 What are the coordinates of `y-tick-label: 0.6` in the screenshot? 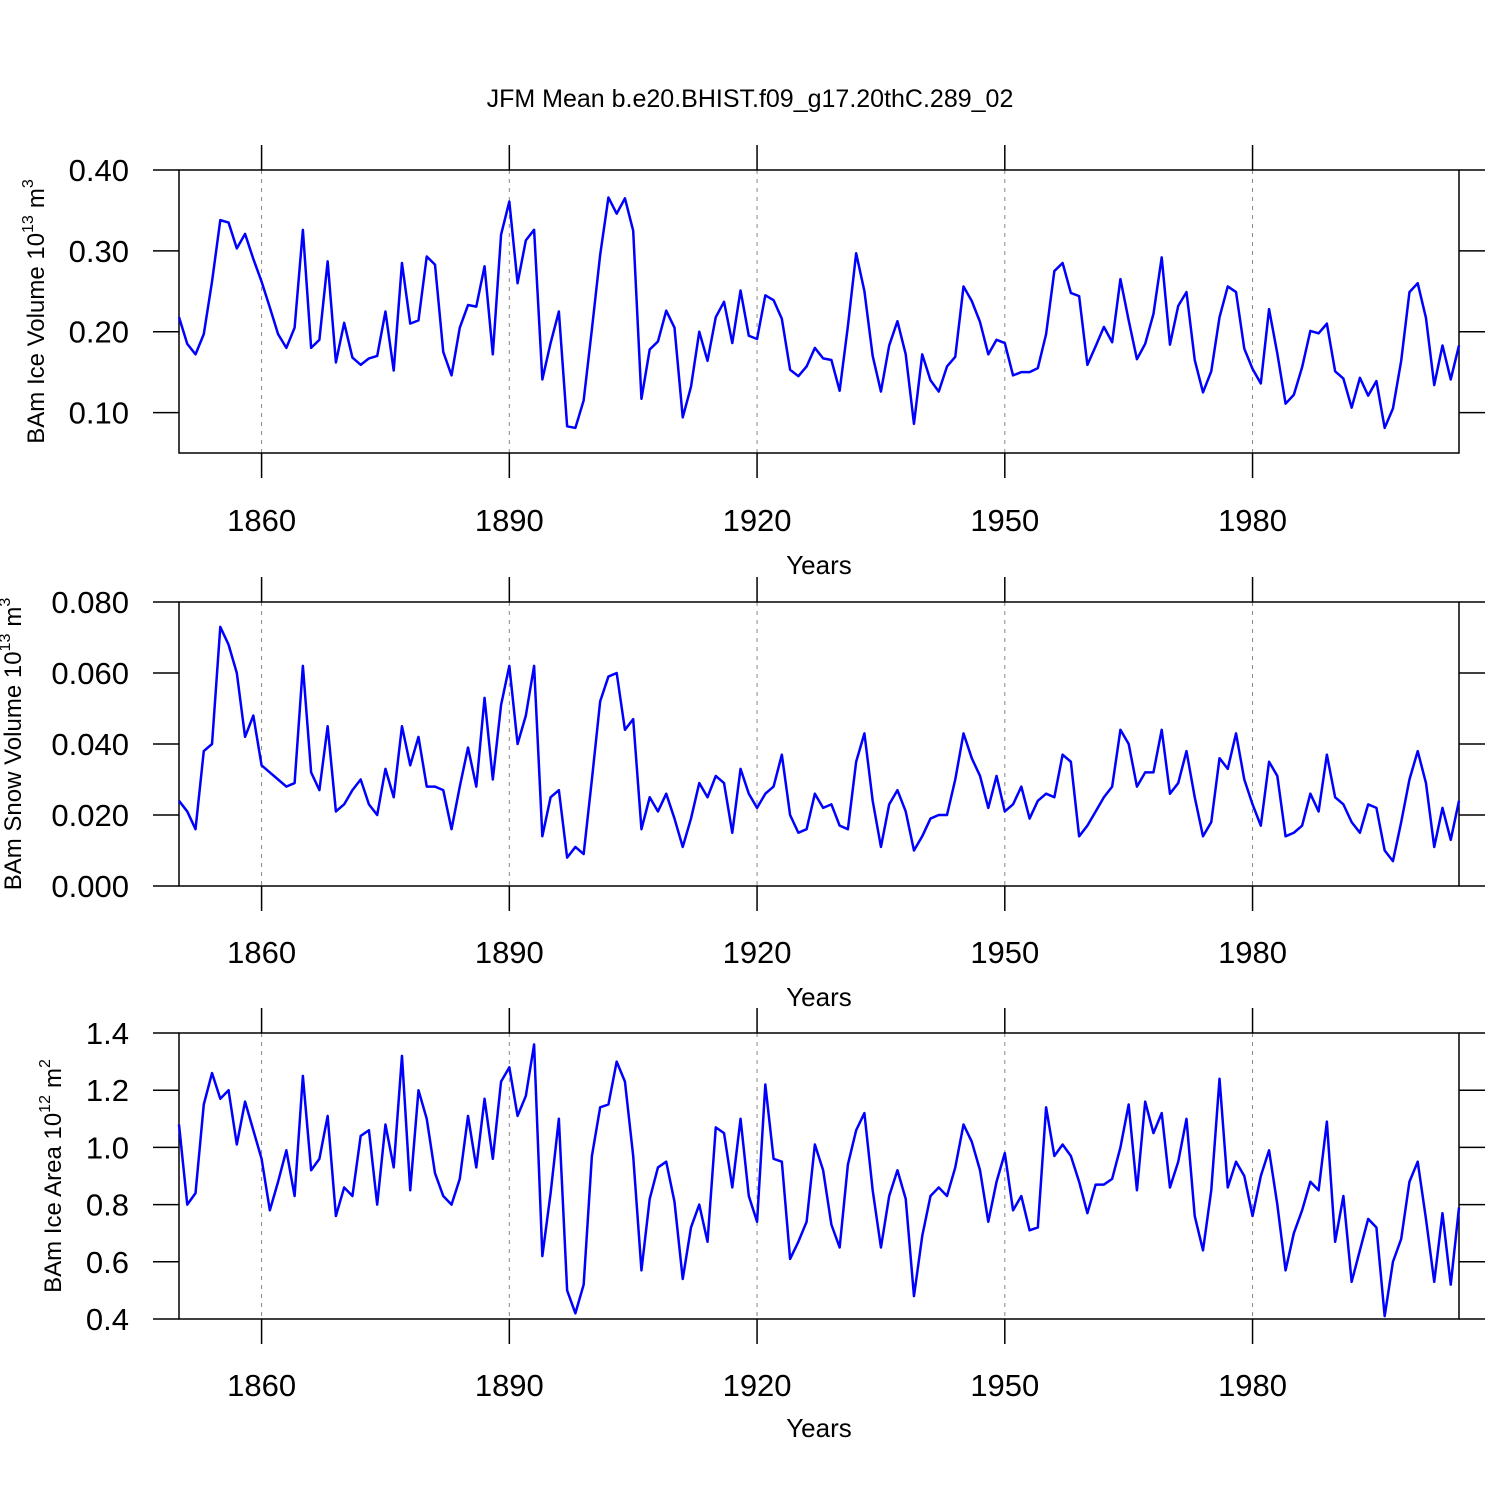 It's located at (107, 1262).